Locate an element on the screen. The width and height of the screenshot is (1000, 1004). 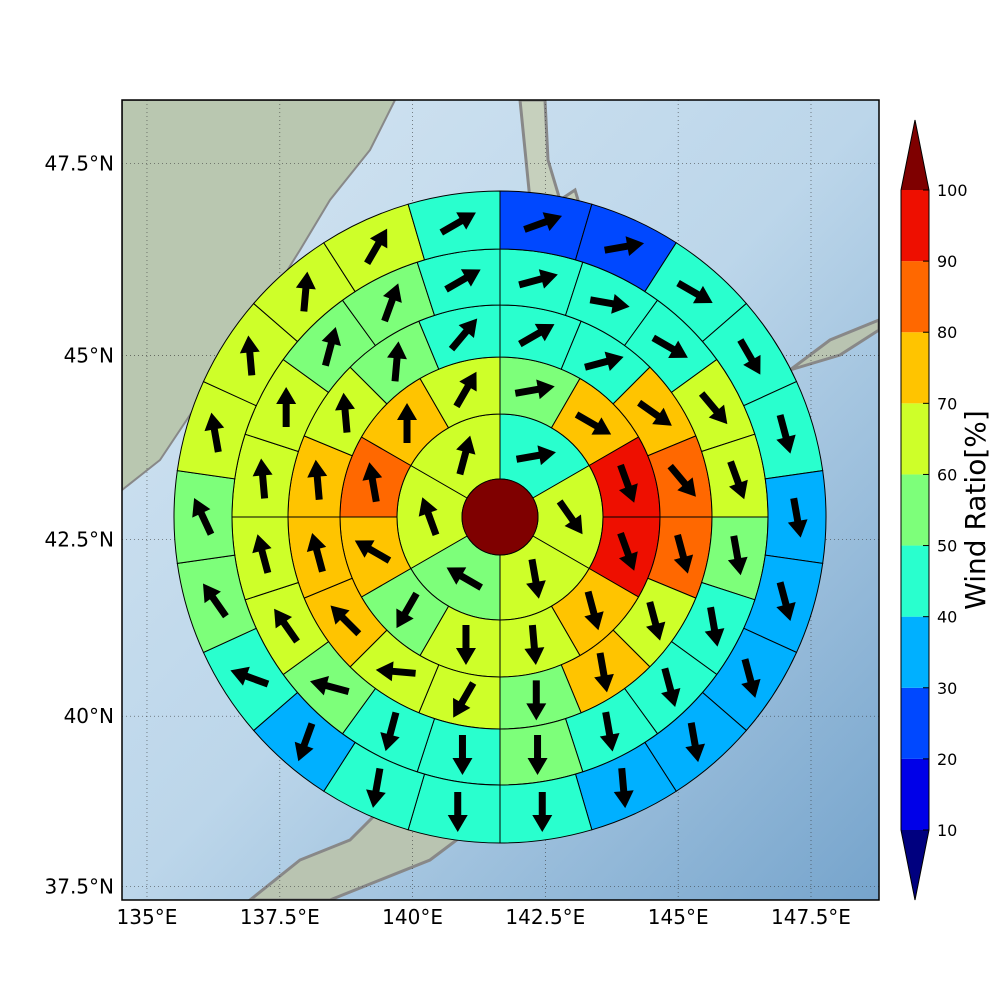
x-tick-label: 135°E is located at coordinates (147, 917).